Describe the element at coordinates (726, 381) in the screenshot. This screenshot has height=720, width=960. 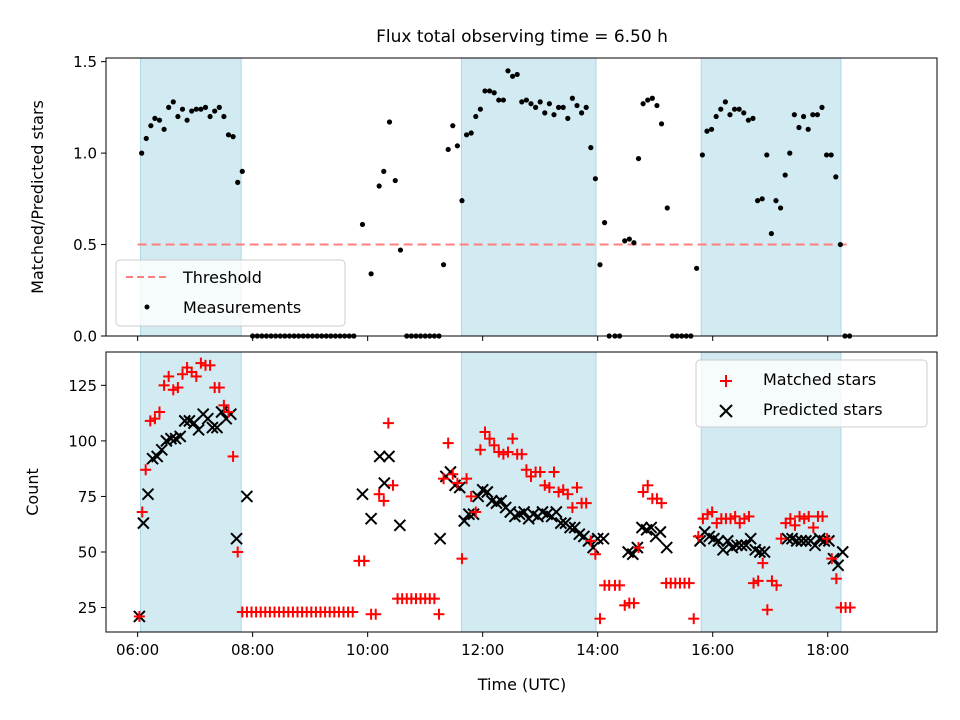
I see `legend-matched-swatch` at that location.